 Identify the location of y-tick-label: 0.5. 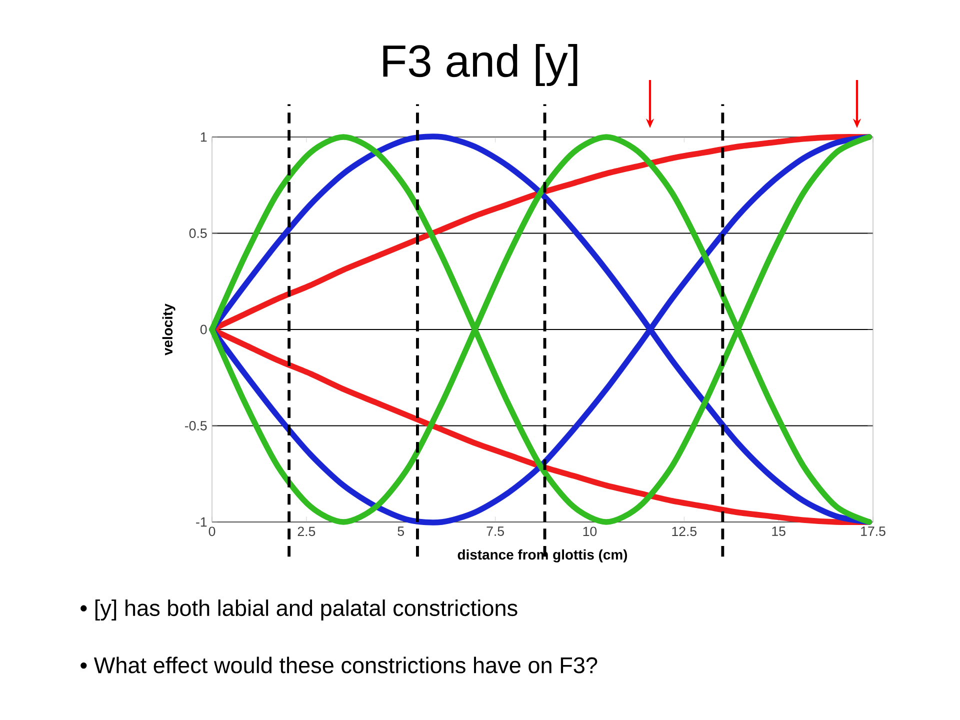
(198, 233).